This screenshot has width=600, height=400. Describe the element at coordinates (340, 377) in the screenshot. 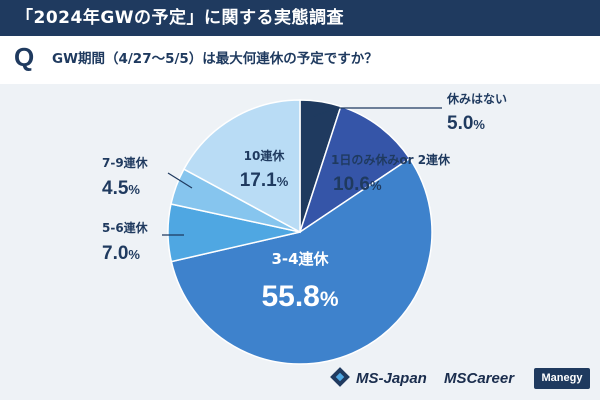

I see `ms-japan-mark-icon` at that location.